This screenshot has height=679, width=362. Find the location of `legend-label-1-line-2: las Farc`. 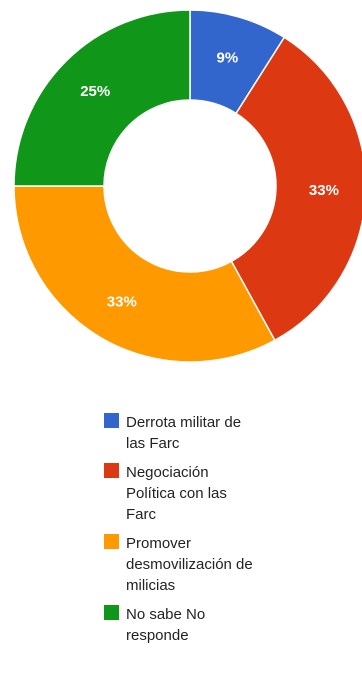

legend-label-1-line-2: las Farc is located at coordinates (153, 443).